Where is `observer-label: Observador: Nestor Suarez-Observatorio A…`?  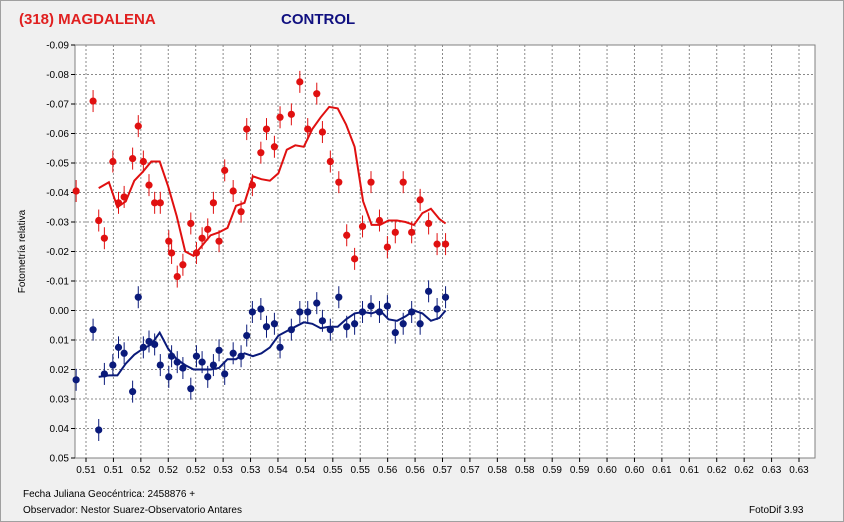 observer-label: Observador: Nestor Suarez-Observatorio A… is located at coordinates (132, 510).